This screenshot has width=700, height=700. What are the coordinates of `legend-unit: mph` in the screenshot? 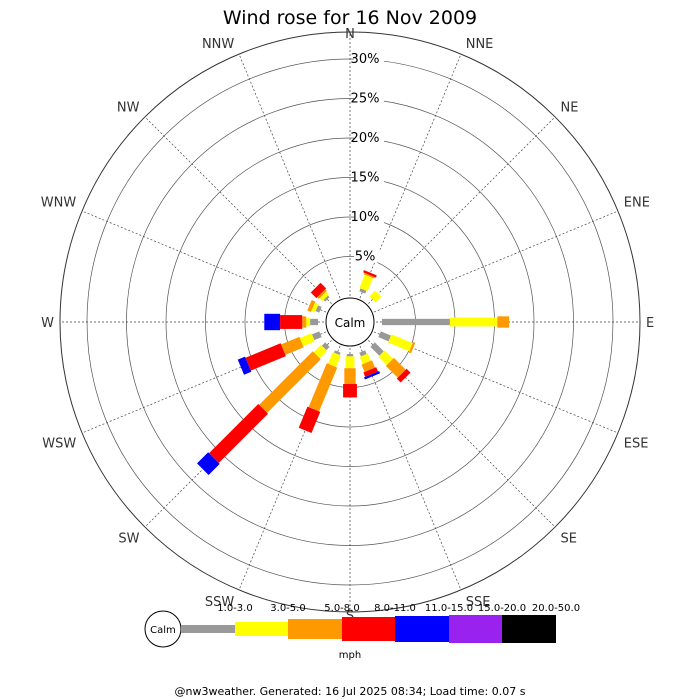 It's located at (350, 655).